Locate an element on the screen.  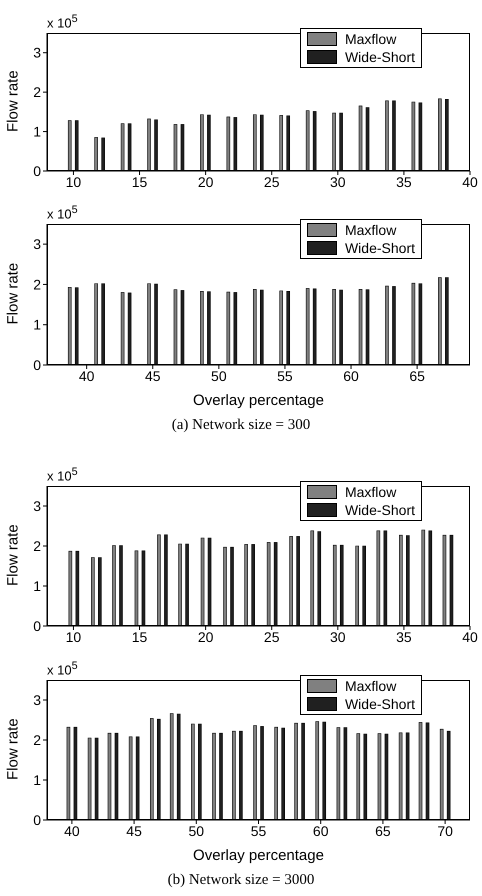
text: (a) Network size = 300 is located at coordinates (241, 425).